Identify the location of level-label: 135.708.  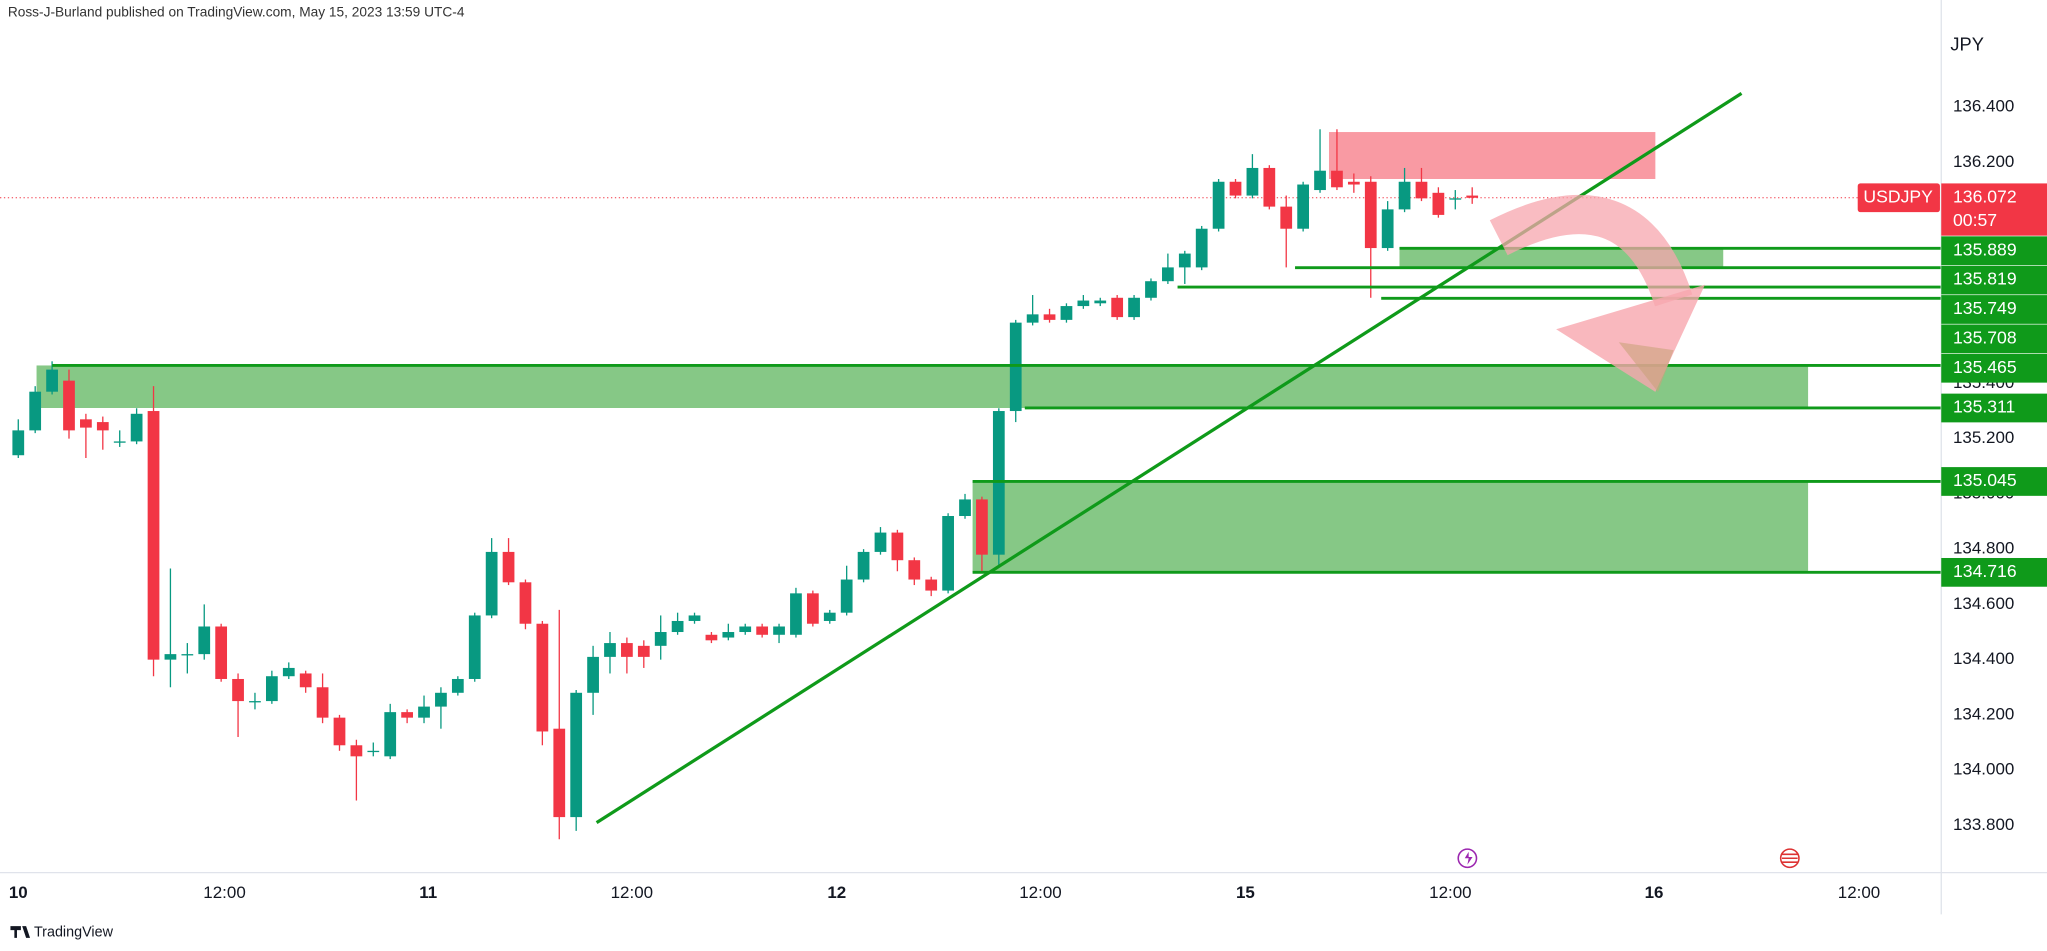
(1985, 338).